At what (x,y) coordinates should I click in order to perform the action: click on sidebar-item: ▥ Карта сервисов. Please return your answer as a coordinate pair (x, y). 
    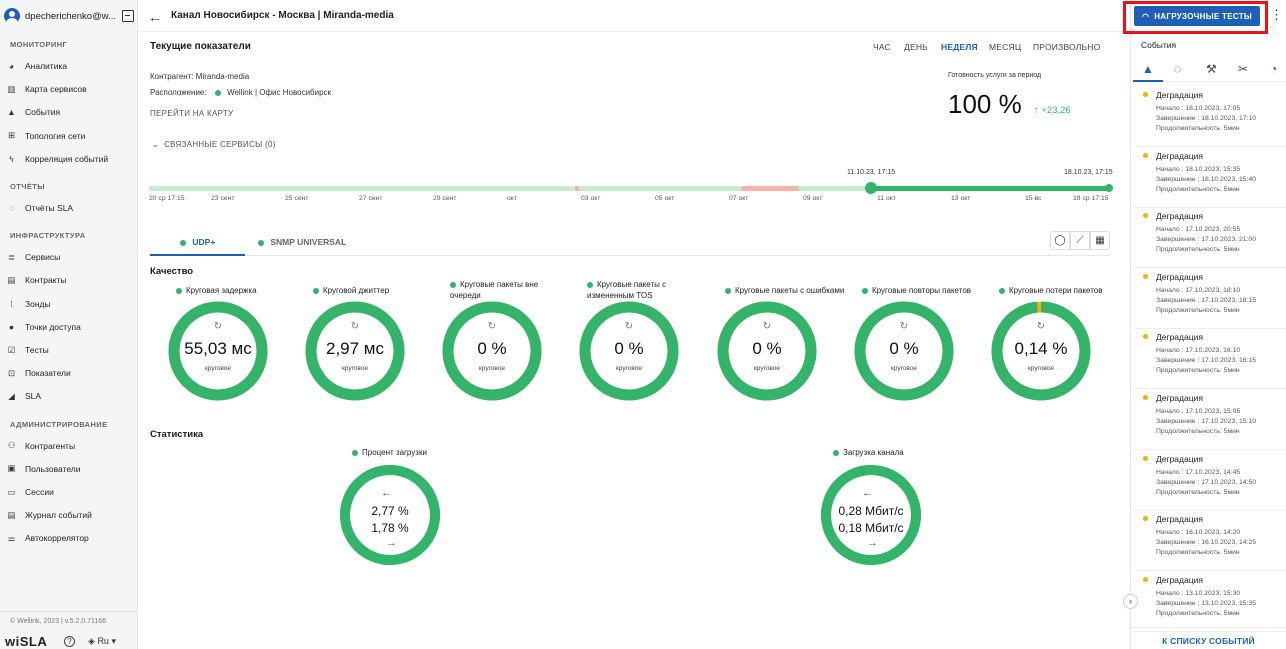
    Looking at the image, I should click on (69, 89).